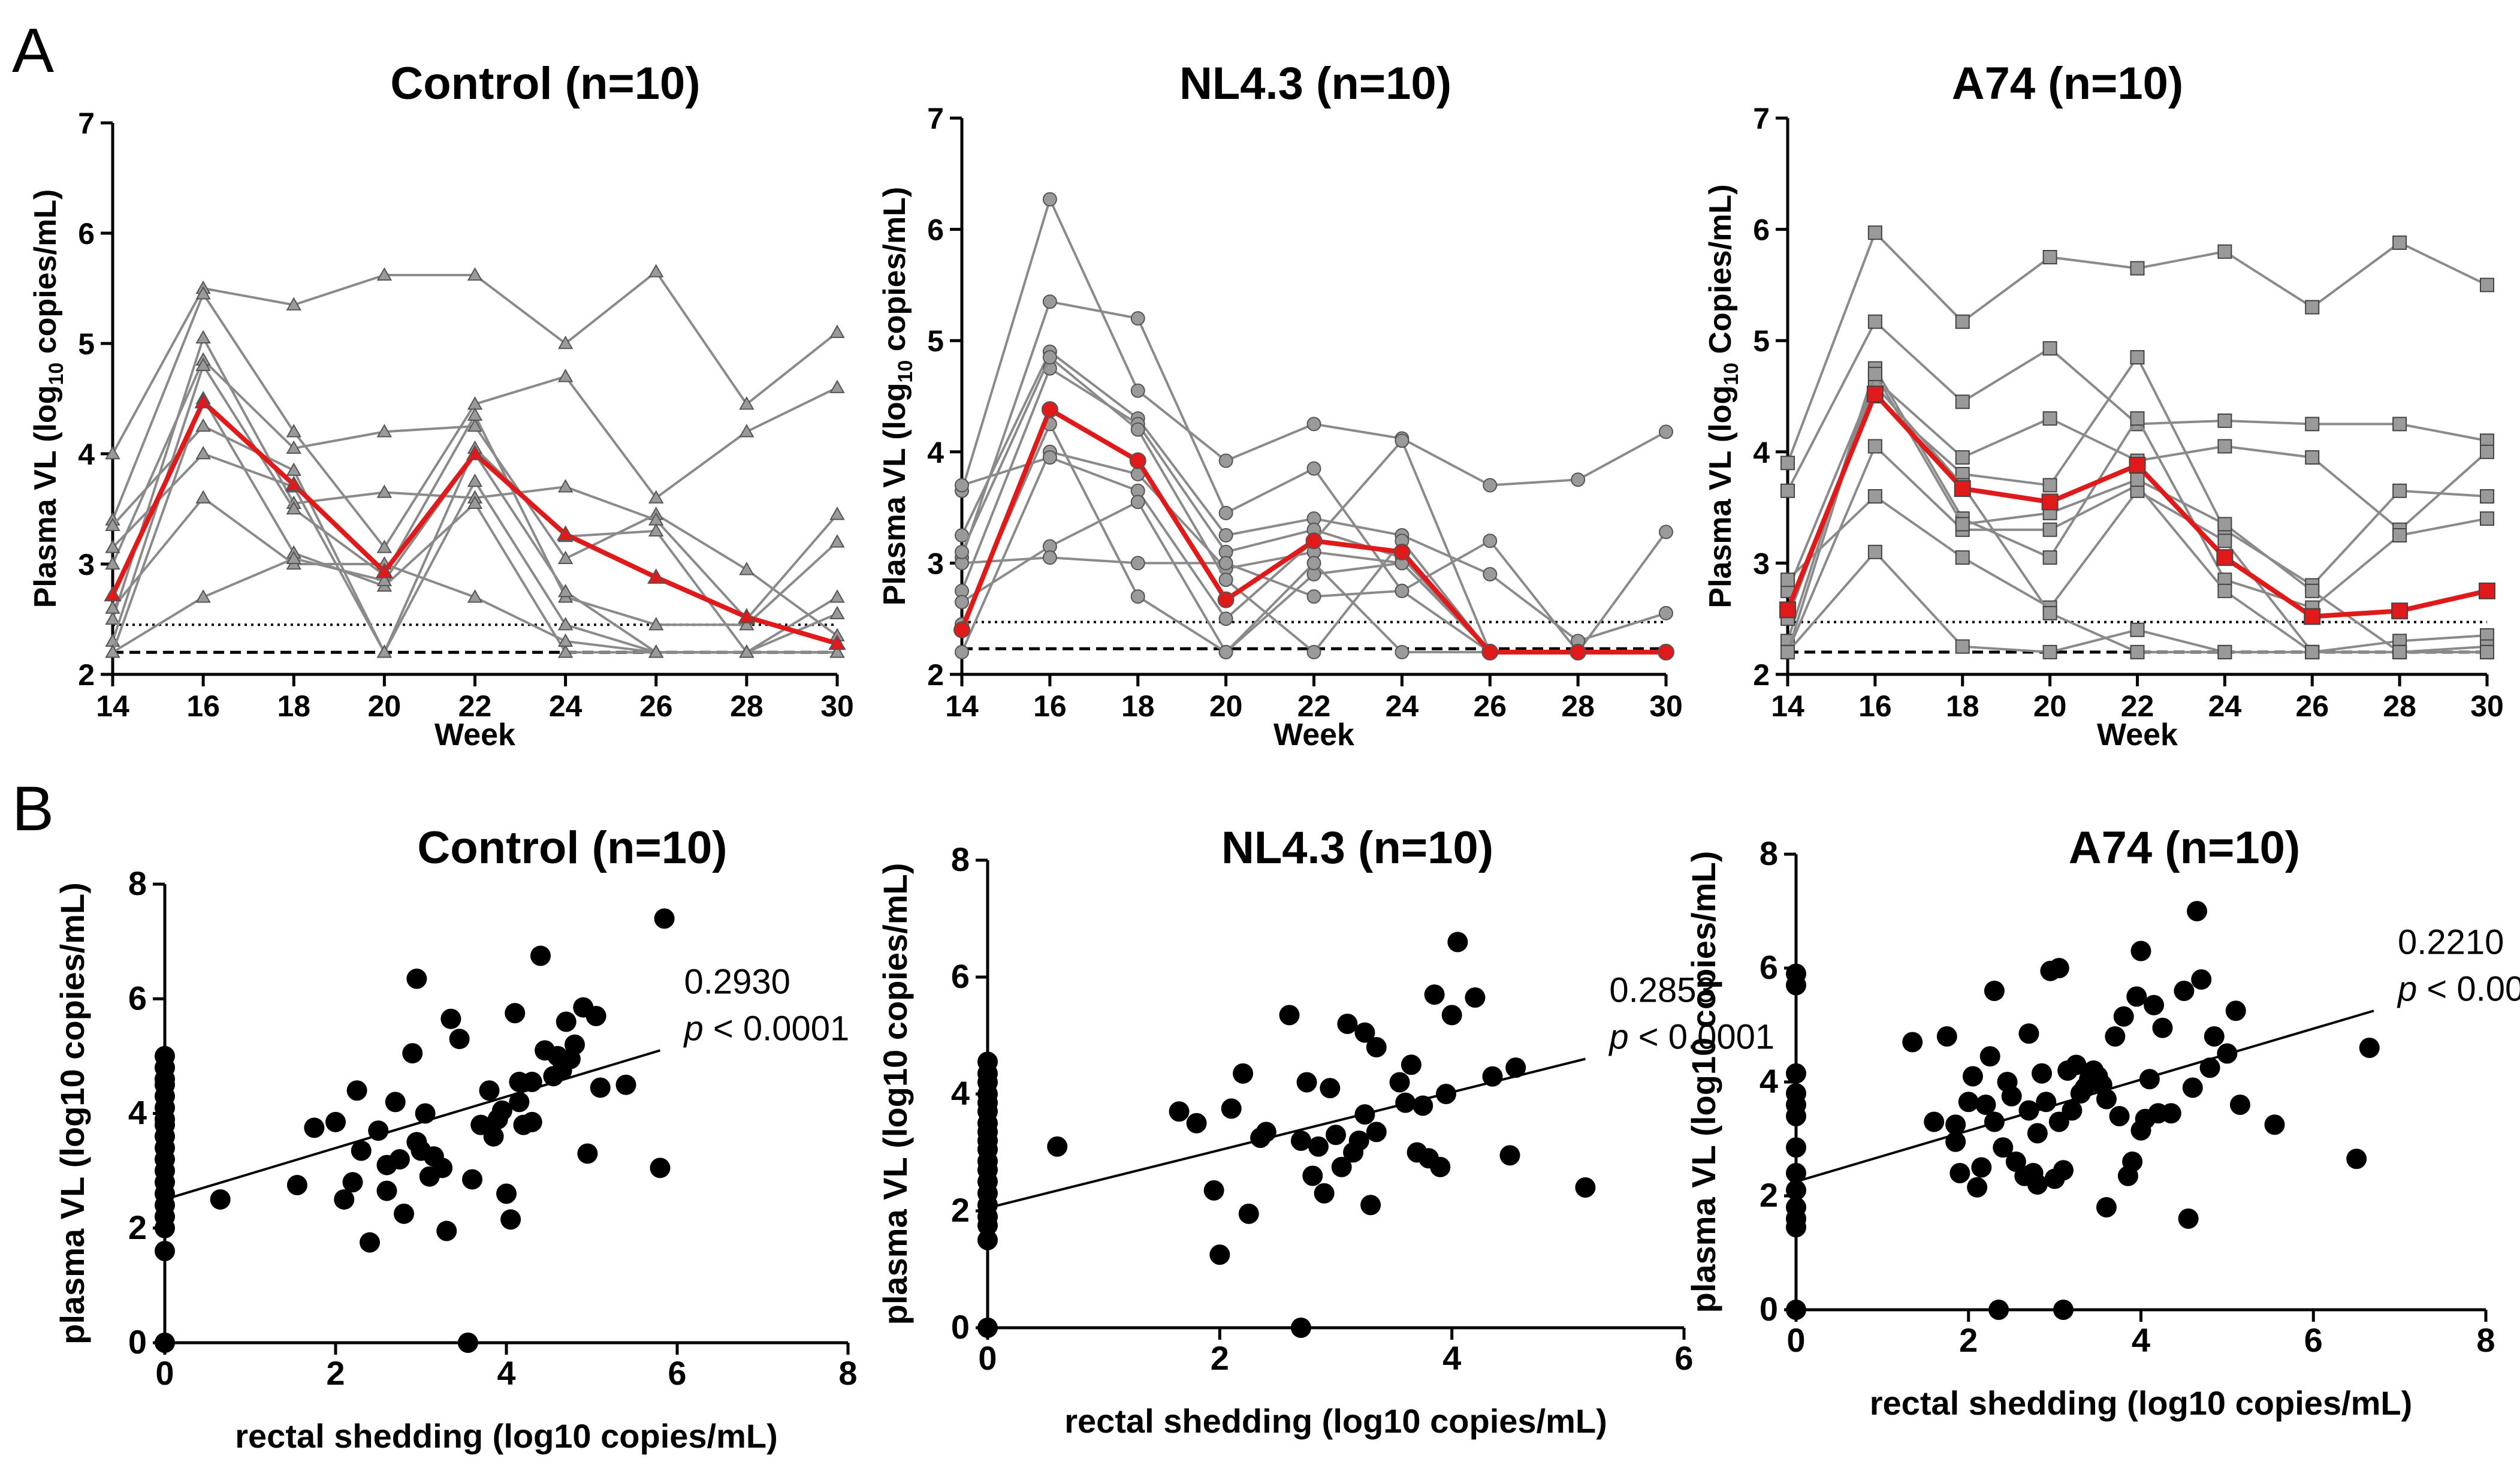 The width and height of the screenshot is (2520, 1474). Describe the element at coordinates (987, 1358) in the screenshot. I see `x-tick-label: 0` at that location.